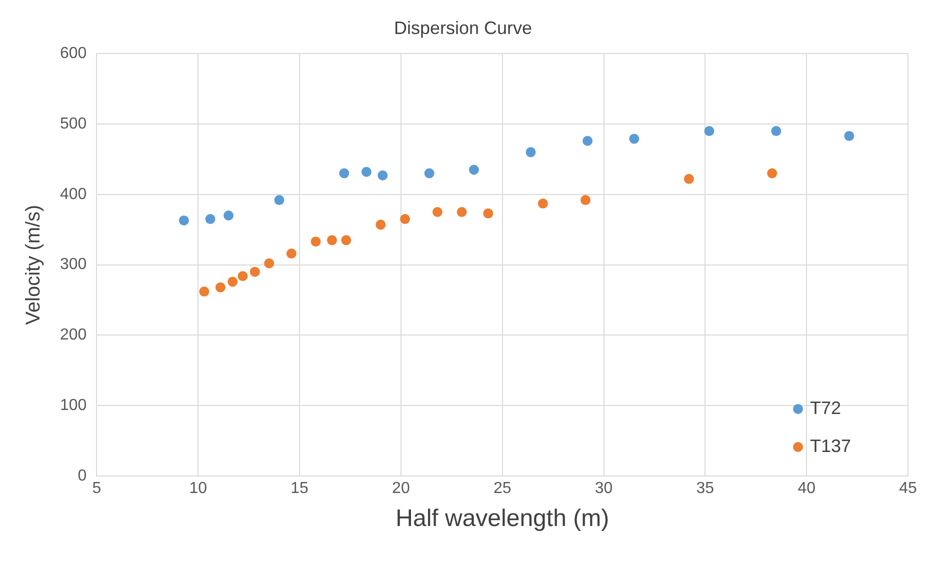 The height and width of the screenshot is (562, 940). I want to click on y-axis-title: Velocity (m/s), so click(33, 264).